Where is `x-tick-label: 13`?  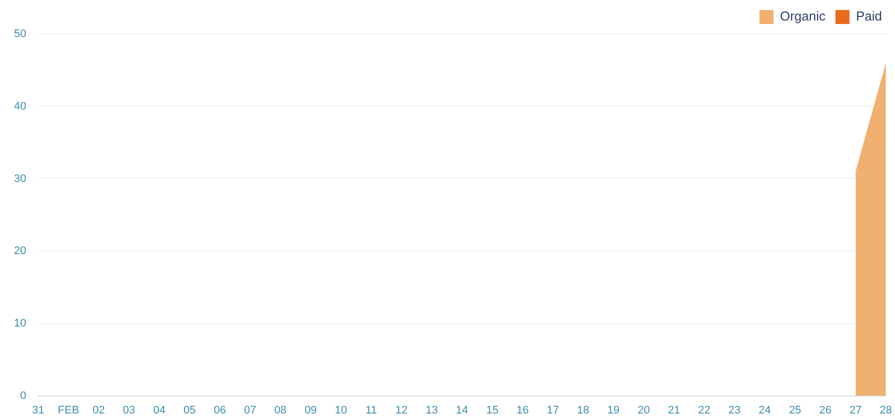
x-tick-label: 13 is located at coordinates (432, 410).